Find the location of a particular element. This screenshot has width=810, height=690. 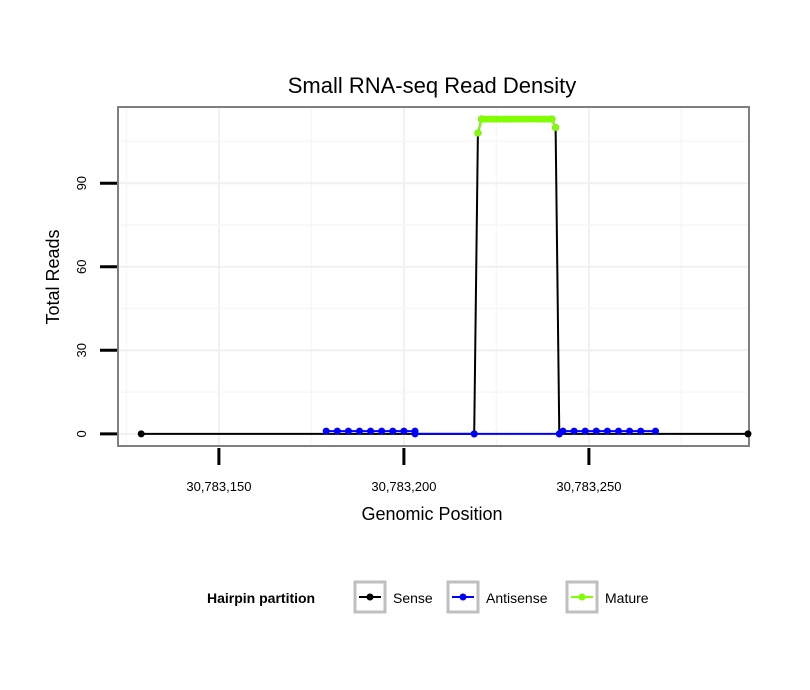

legend: Hairpin partition Sense Antisense Mature is located at coordinates (428, 597).